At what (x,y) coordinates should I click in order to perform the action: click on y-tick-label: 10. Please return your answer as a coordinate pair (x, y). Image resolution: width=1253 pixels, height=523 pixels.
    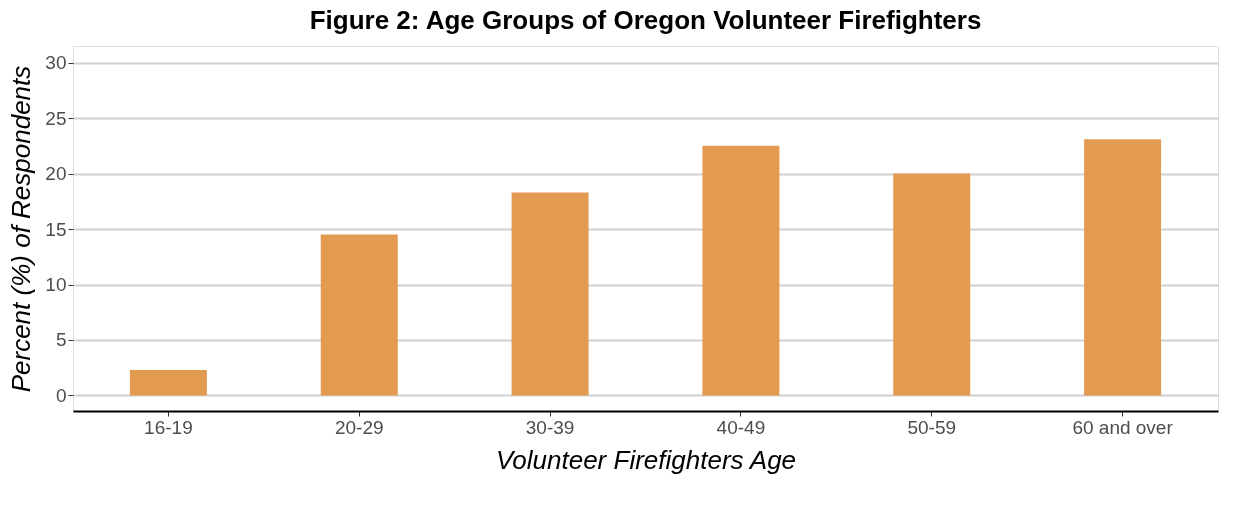
    Looking at the image, I should click on (56, 285).